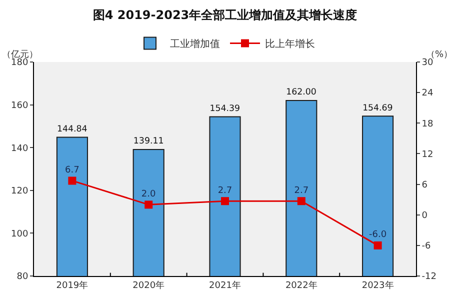  I want to click on y-tick-label: 180, so click(19, 63).